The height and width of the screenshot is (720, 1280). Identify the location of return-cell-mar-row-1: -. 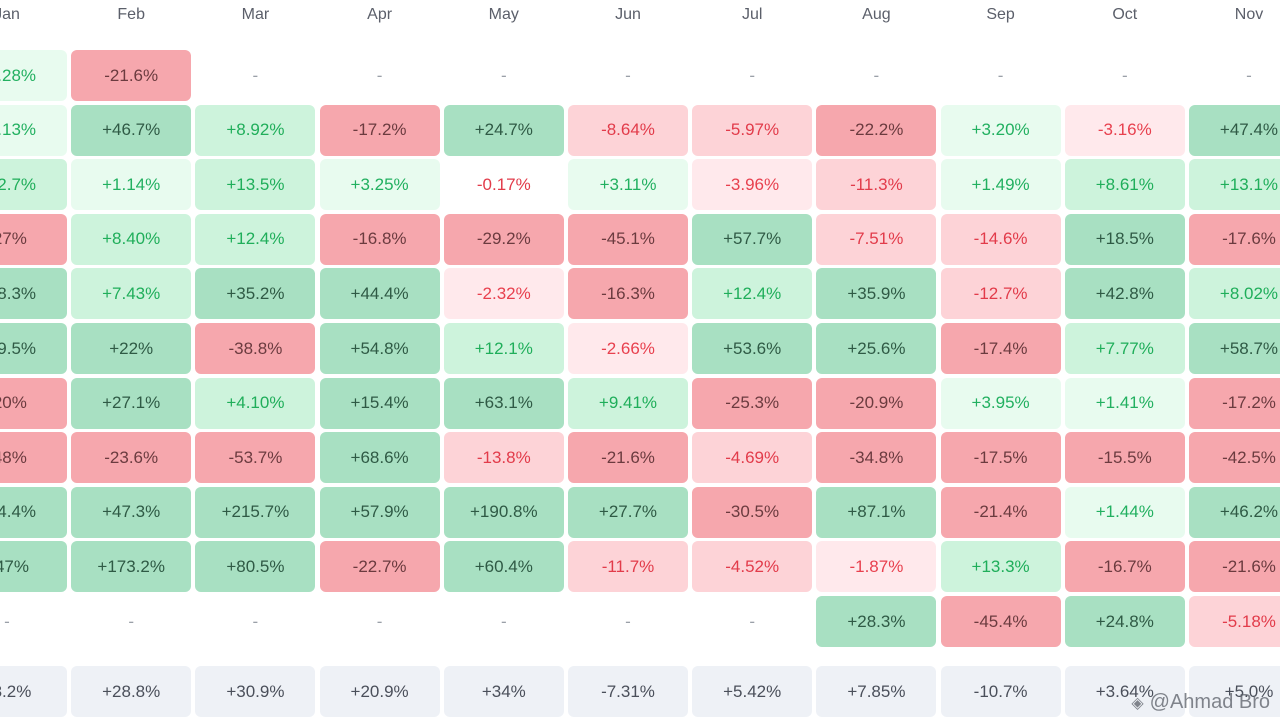
(255, 75).